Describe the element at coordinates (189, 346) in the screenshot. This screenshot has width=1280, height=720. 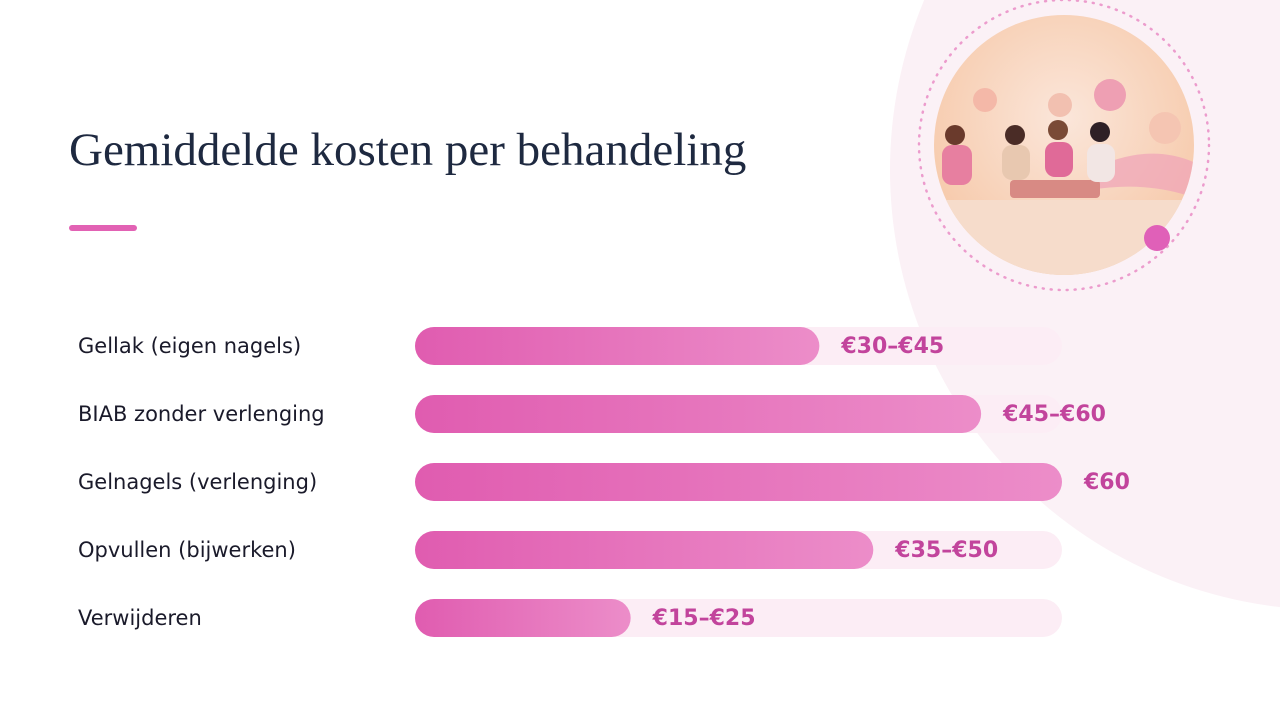
I see `category-label: Gellak (eigen nagels)` at that location.